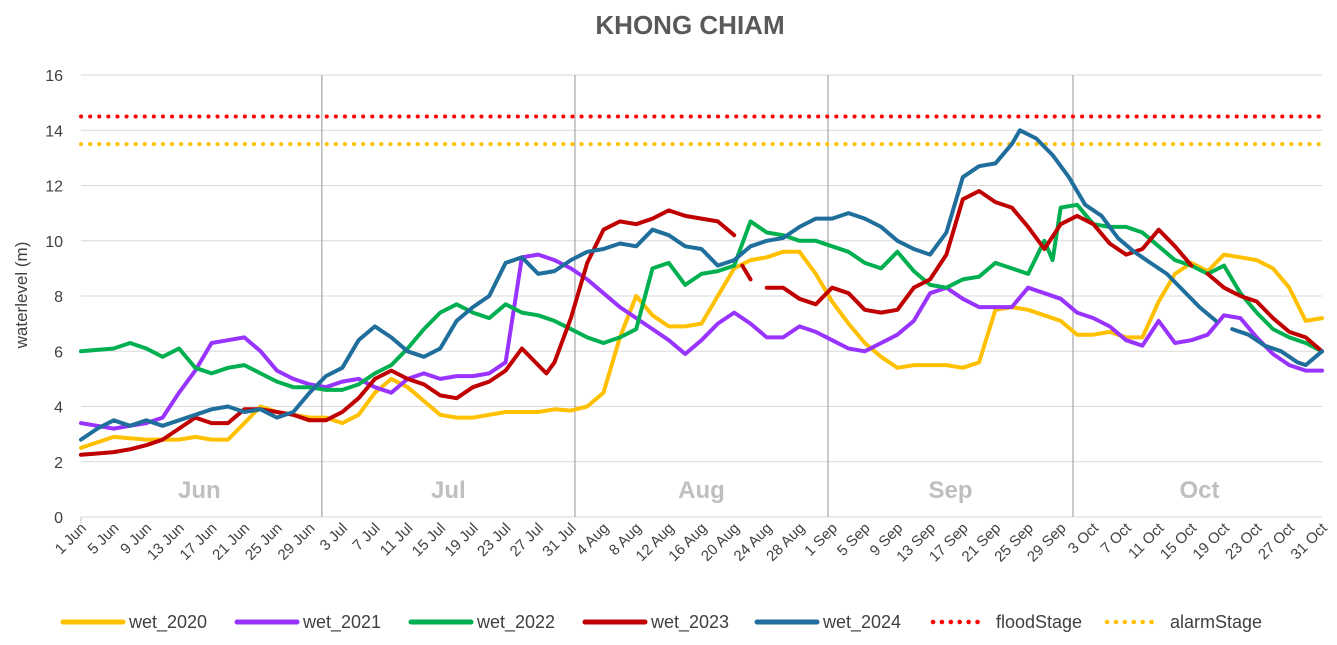 This screenshot has height=645, width=1337. What do you see at coordinates (689, 622) in the screenshot?
I see `legend-label: wet_2023` at bounding box center [689, 622].